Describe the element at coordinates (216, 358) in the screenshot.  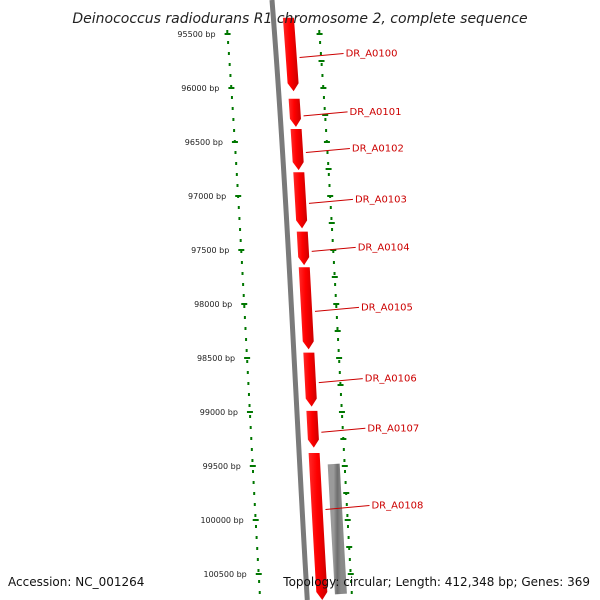
I see `tick-label: 98500 bp` at that location.